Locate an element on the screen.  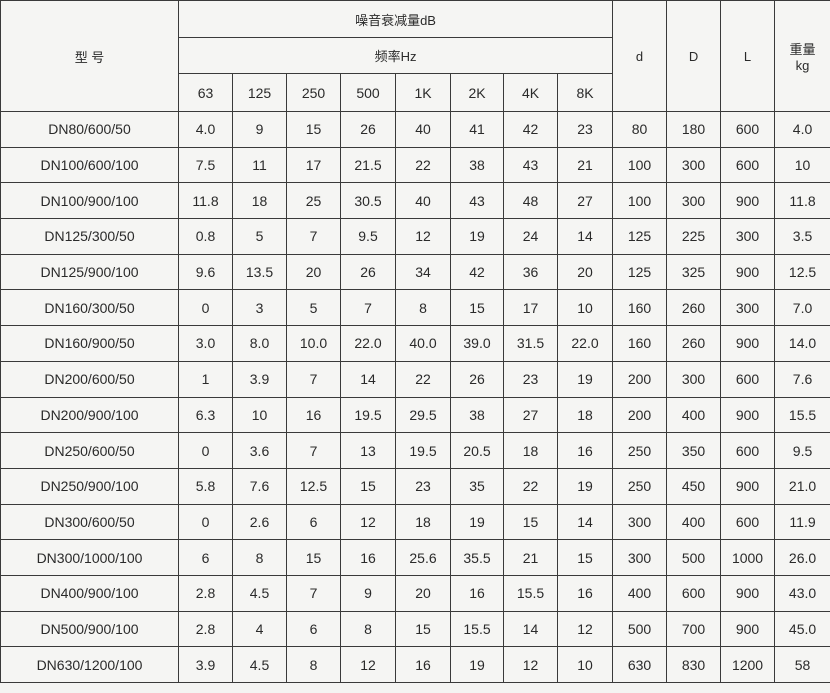
header-frequency-500: 500 is located at coordinates (368, 92).